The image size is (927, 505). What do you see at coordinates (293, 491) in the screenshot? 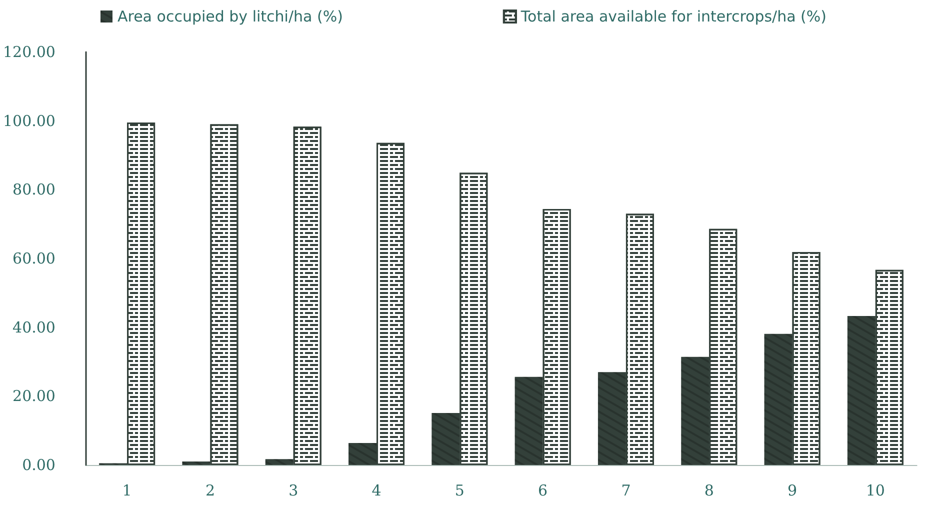
I see `x-tick-label: 3` at bounding box center [293, 491].